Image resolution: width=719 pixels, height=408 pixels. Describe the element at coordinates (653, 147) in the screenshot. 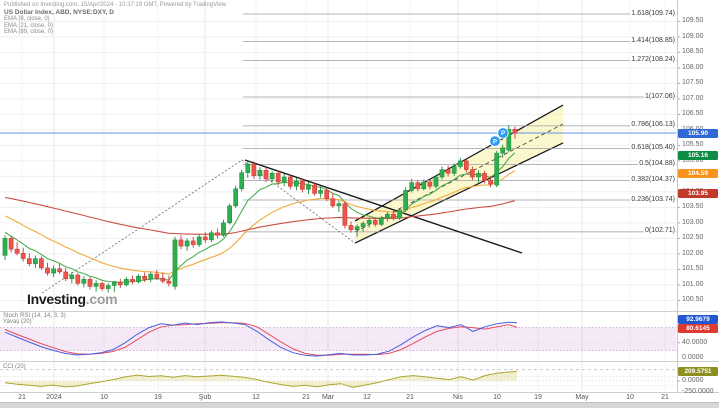

I see `fib-level-label: 0.618(105.40)` at that location.